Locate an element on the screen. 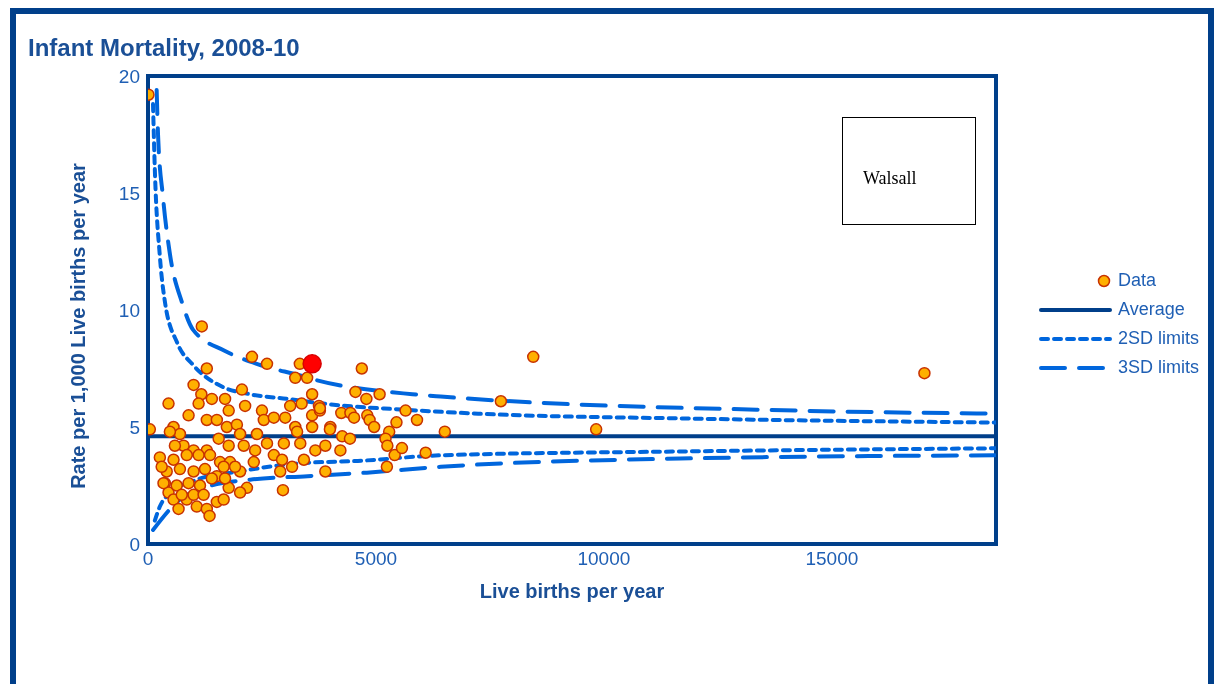 The width and height of the screenshot is (1225, 684). x-tick-label: 10000 is located at coordinates (604, 559).